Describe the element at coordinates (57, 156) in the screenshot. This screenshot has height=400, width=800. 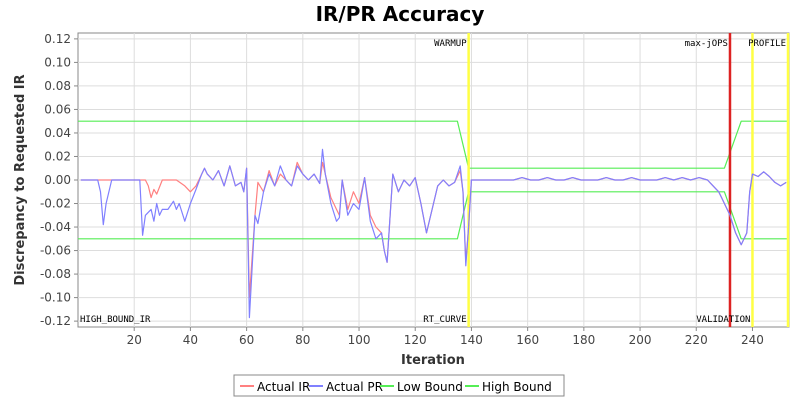
I see `y-tick-label: 0.02` at that location.